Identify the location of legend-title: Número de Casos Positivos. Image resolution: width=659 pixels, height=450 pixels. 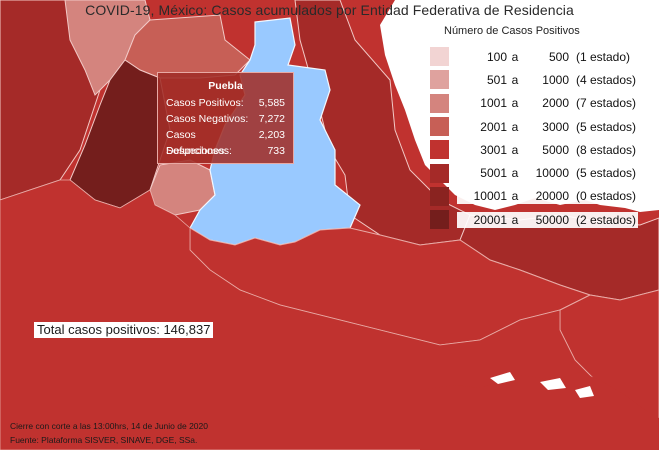
(512, 31).